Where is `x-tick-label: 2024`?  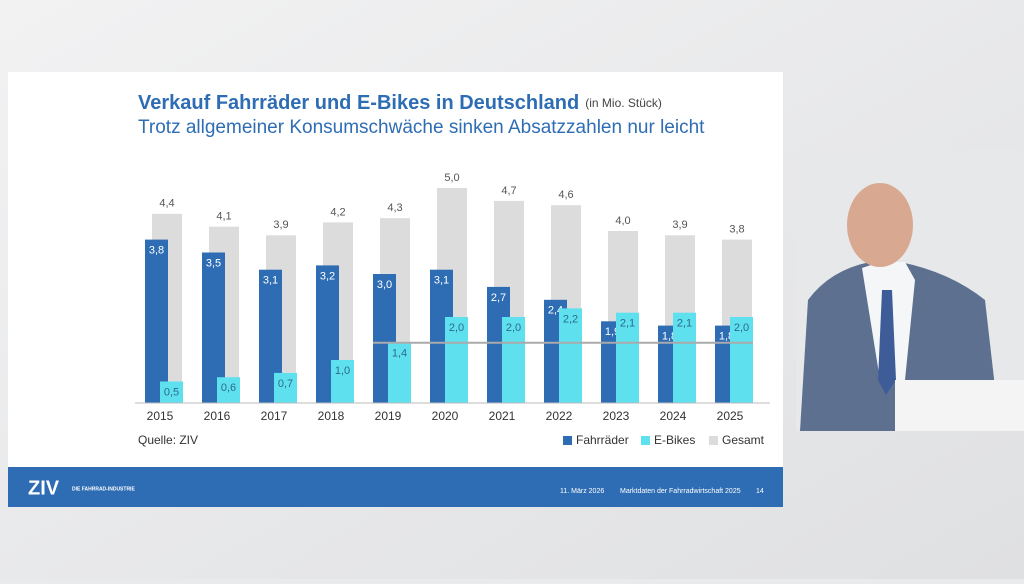 x-tick-label: 2024 is located at coordinates (673, 416).